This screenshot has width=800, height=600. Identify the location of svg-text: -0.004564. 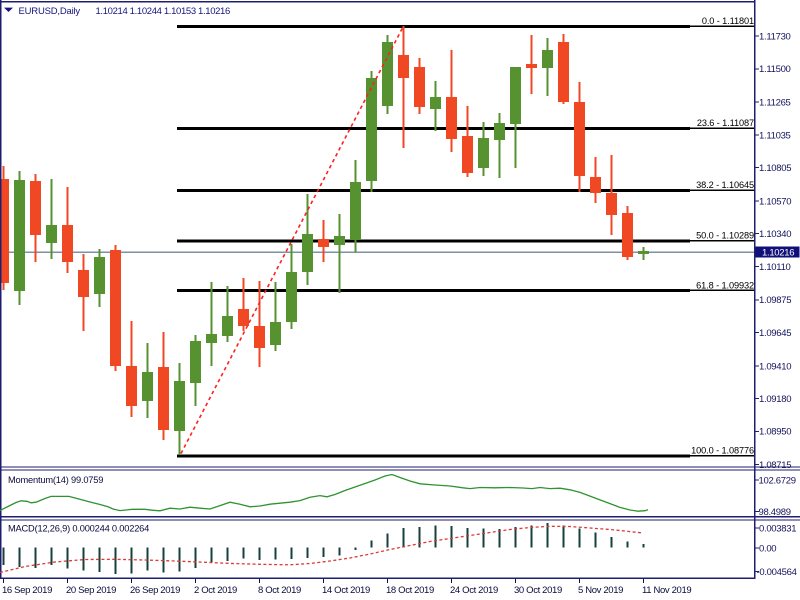
(777, 572).